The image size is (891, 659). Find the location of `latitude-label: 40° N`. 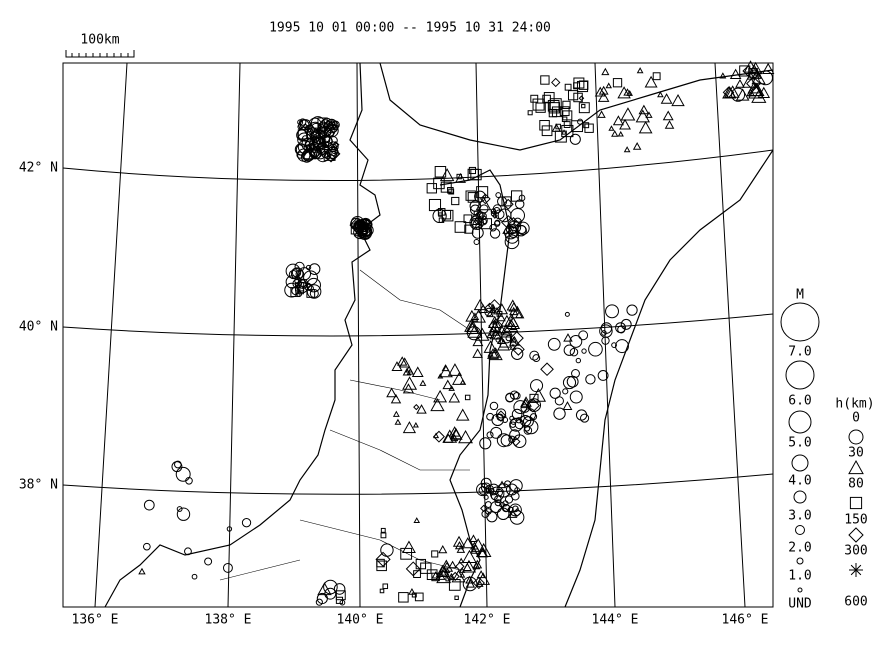

latitude-label: 40° N is located at coordinates (38, 327).